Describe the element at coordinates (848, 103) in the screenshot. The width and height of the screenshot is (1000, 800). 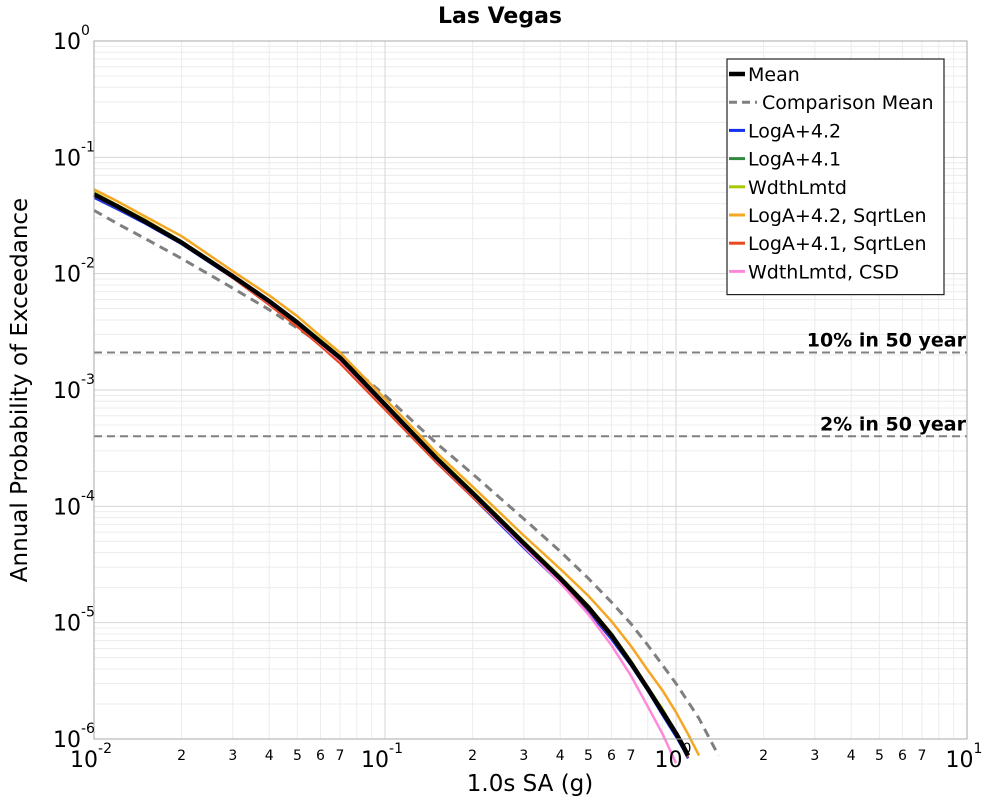
I see `legend-entry: Comparison Mean` at that location.